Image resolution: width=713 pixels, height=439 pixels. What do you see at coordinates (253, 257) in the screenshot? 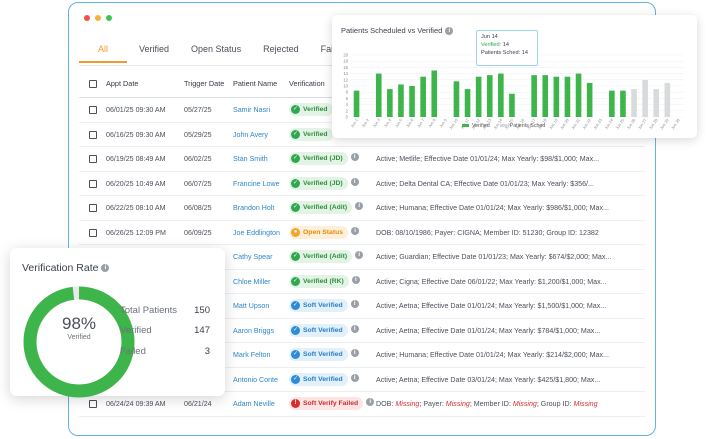
I see `patient-name-link: Cathy Spear` at bounding box center [253, 257].